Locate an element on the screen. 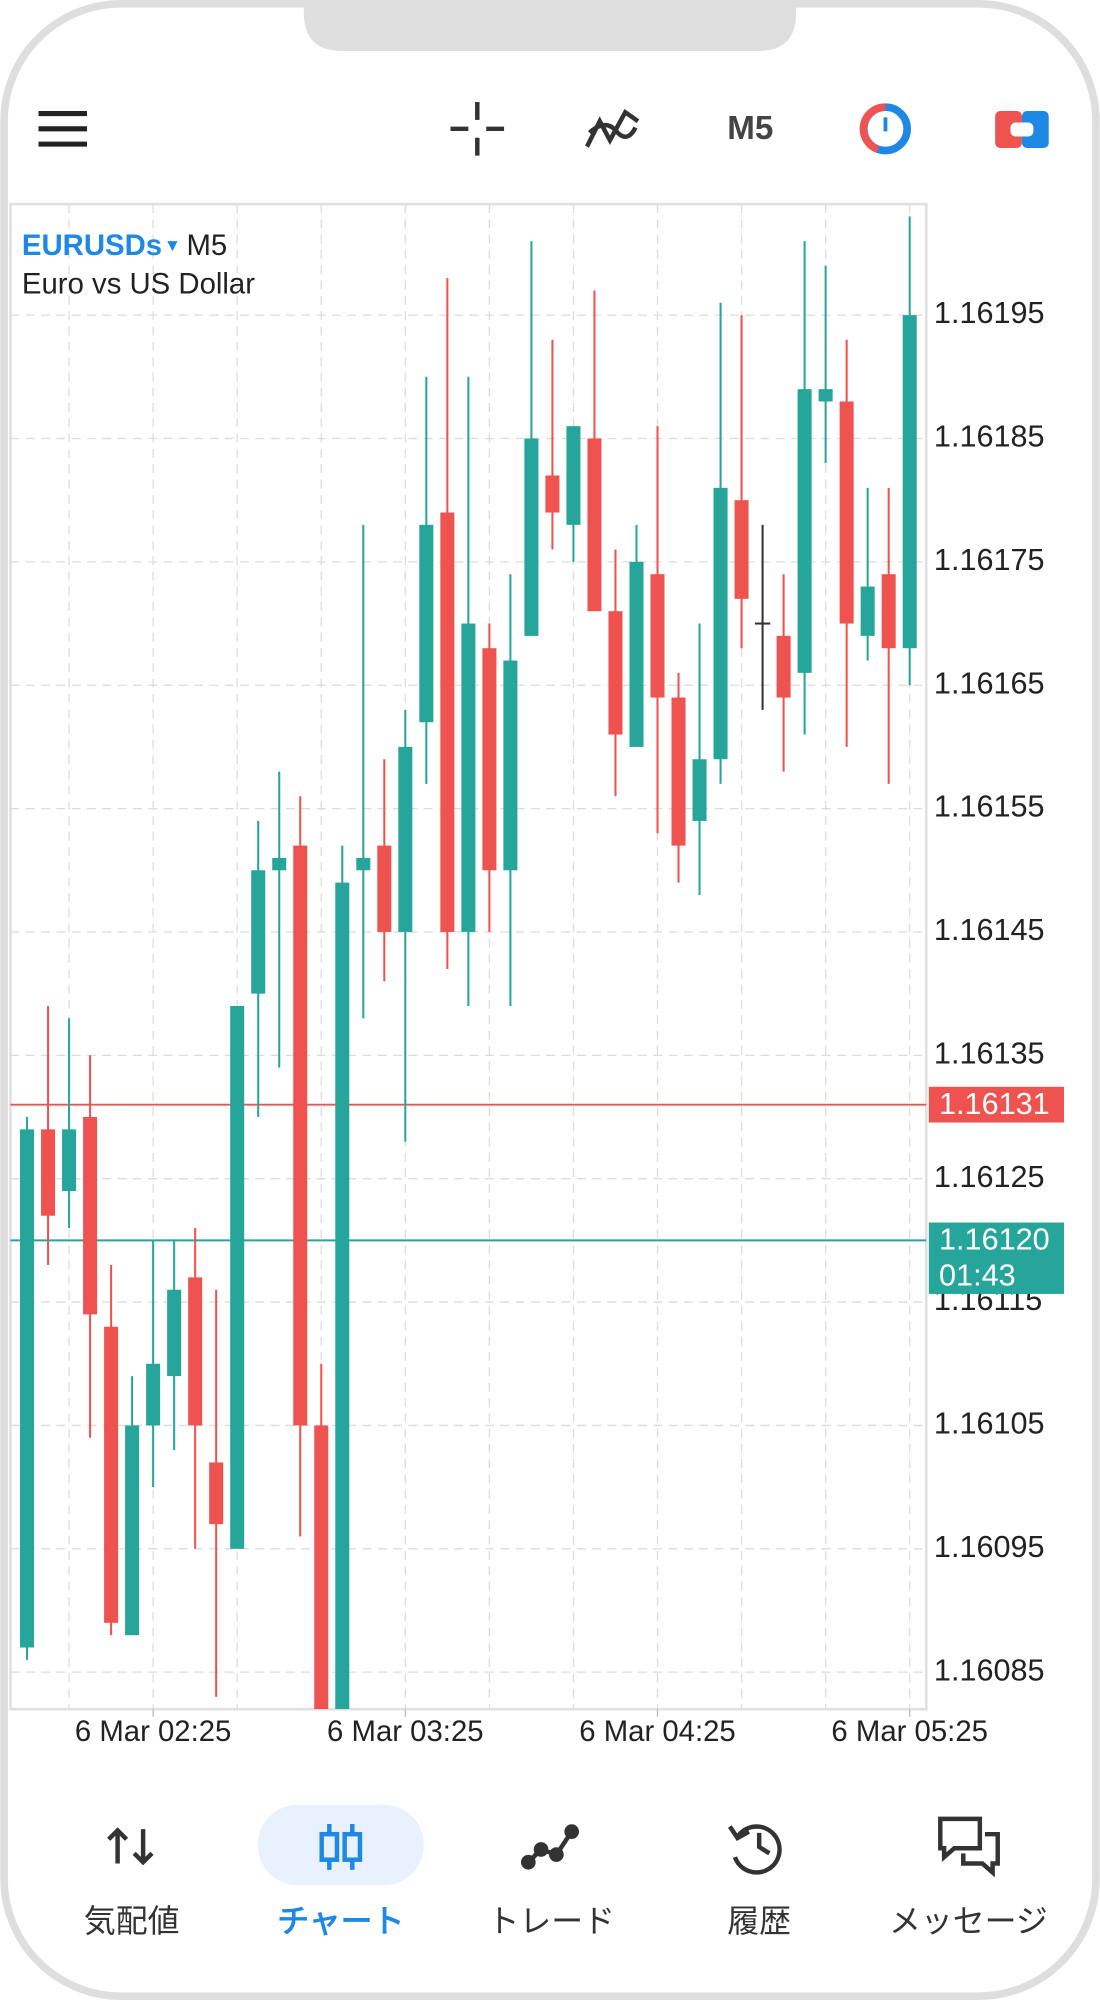  bid-label: 1.16120 is located at coordinates (994, 1240).